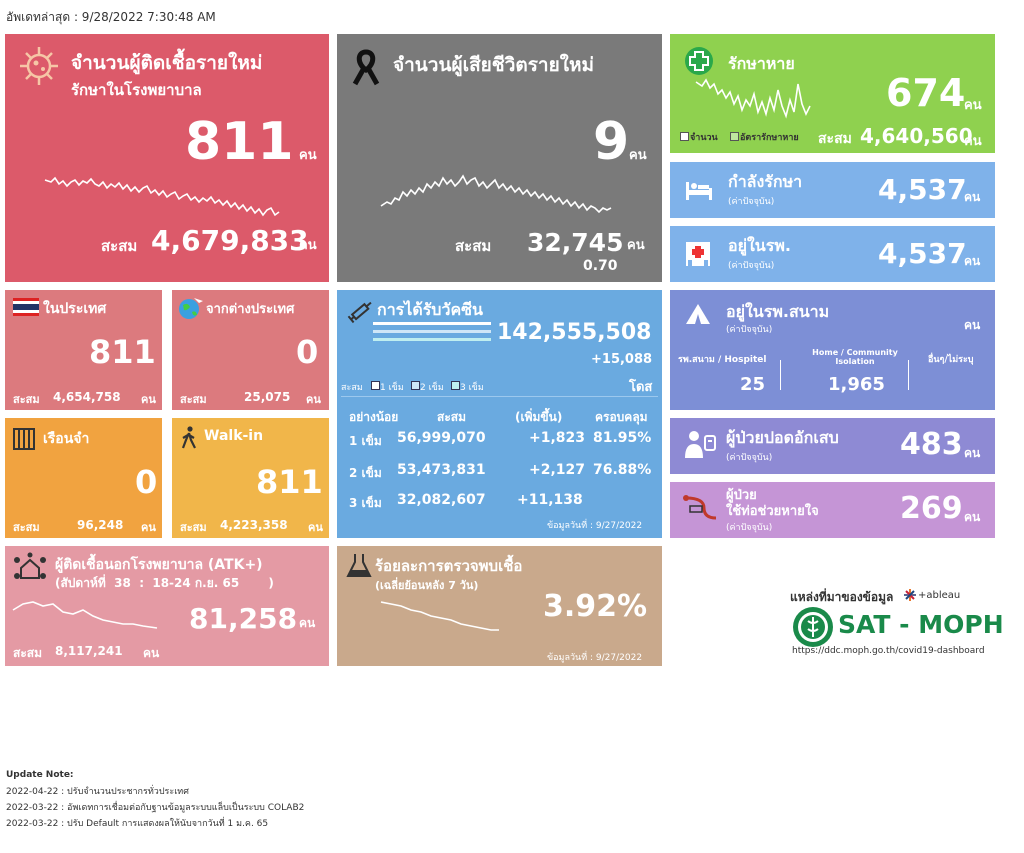 The height and width of the screenshot is (853, 1024). What do you see at coordinates (769, 138) in the screenshot?
I see `legend-rate-label: อัตรารักษาหาย` at bounding box center [769, 138].